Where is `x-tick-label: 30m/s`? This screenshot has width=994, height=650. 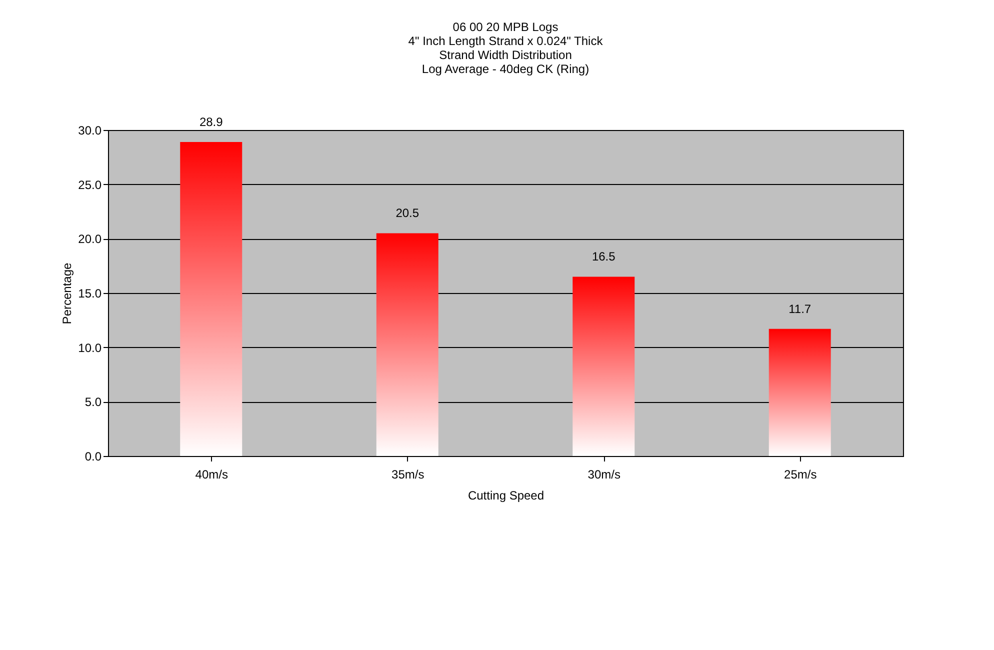 x-tick-label: 30m/s is located at coordinates (604, 475).